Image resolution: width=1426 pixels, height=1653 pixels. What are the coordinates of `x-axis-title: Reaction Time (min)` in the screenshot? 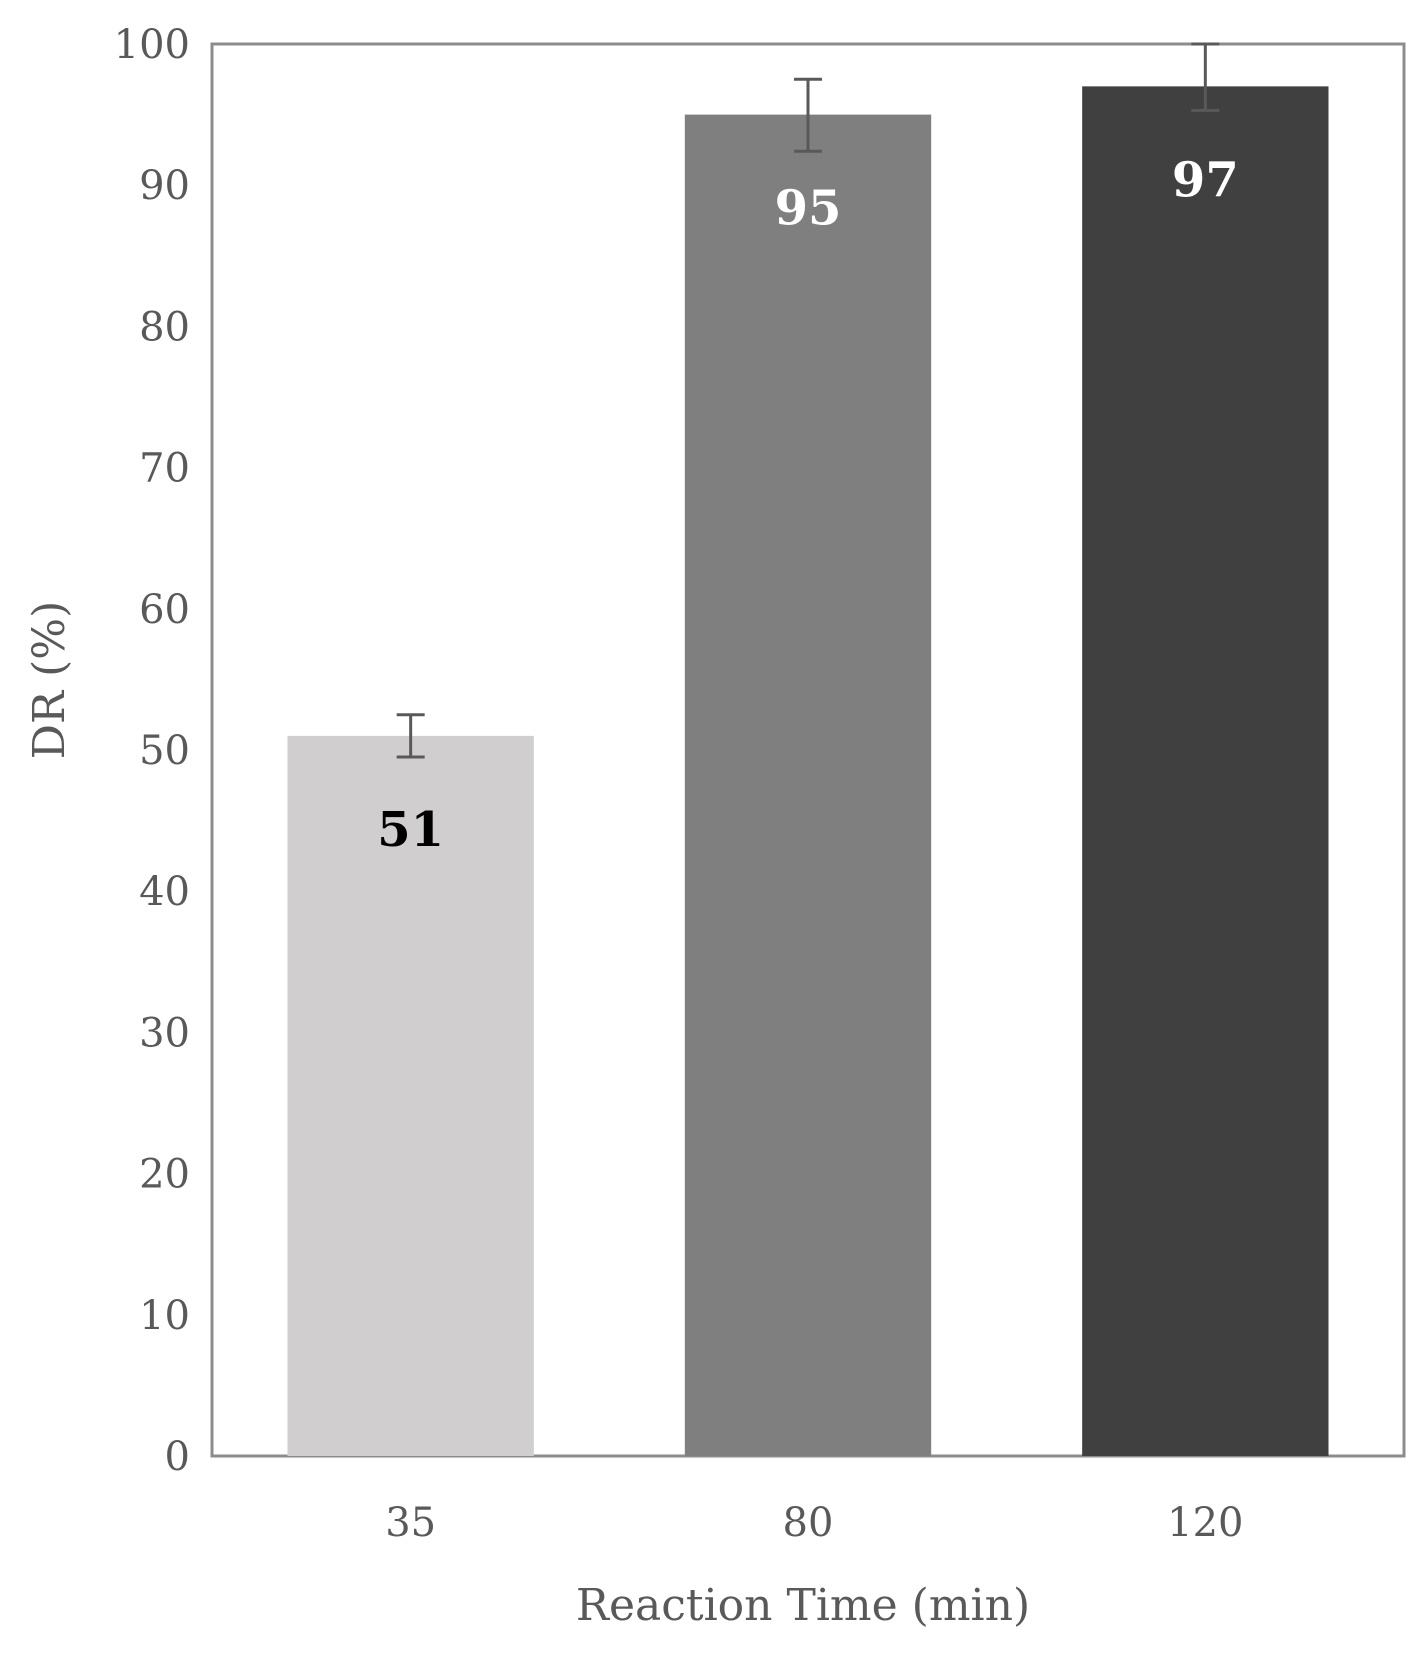 It's located at (803, 1605).